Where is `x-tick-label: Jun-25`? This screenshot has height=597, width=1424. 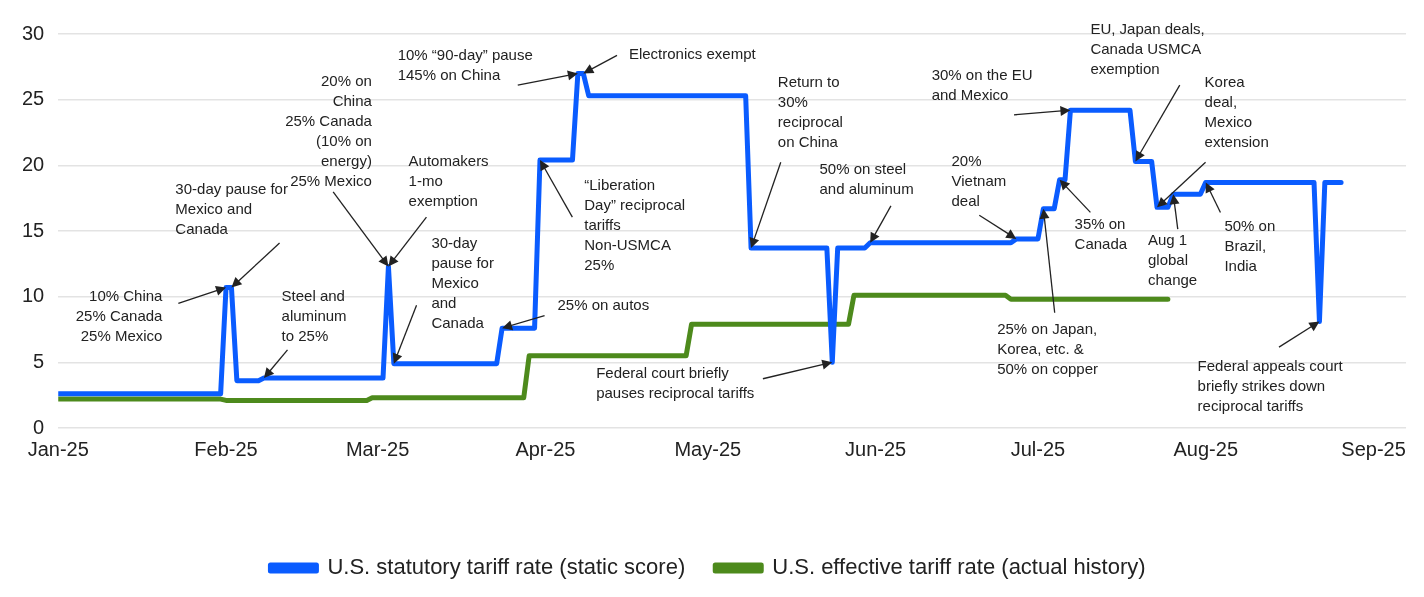 x-tick-label: Jun-25 is located at coordinates (876, 448).